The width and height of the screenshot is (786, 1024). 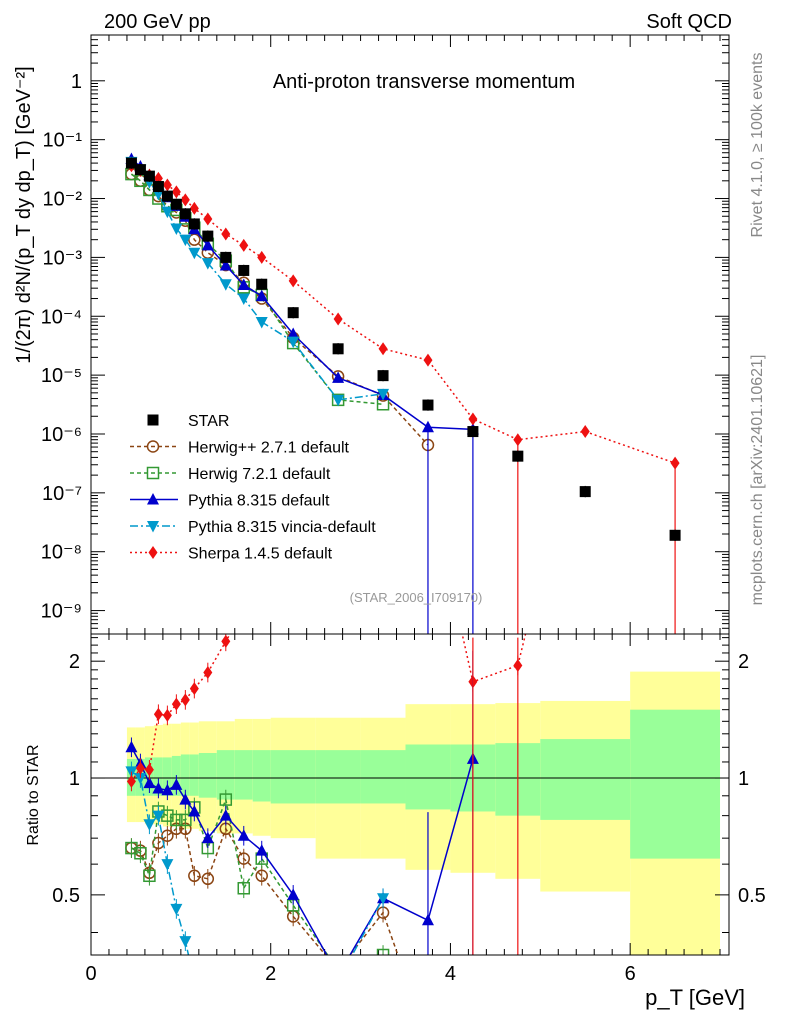 What do you see at coordinates (157, 22) in the screenshot?
I see `energy-label: 200 GeV pp` at bounding box center [157, 22].